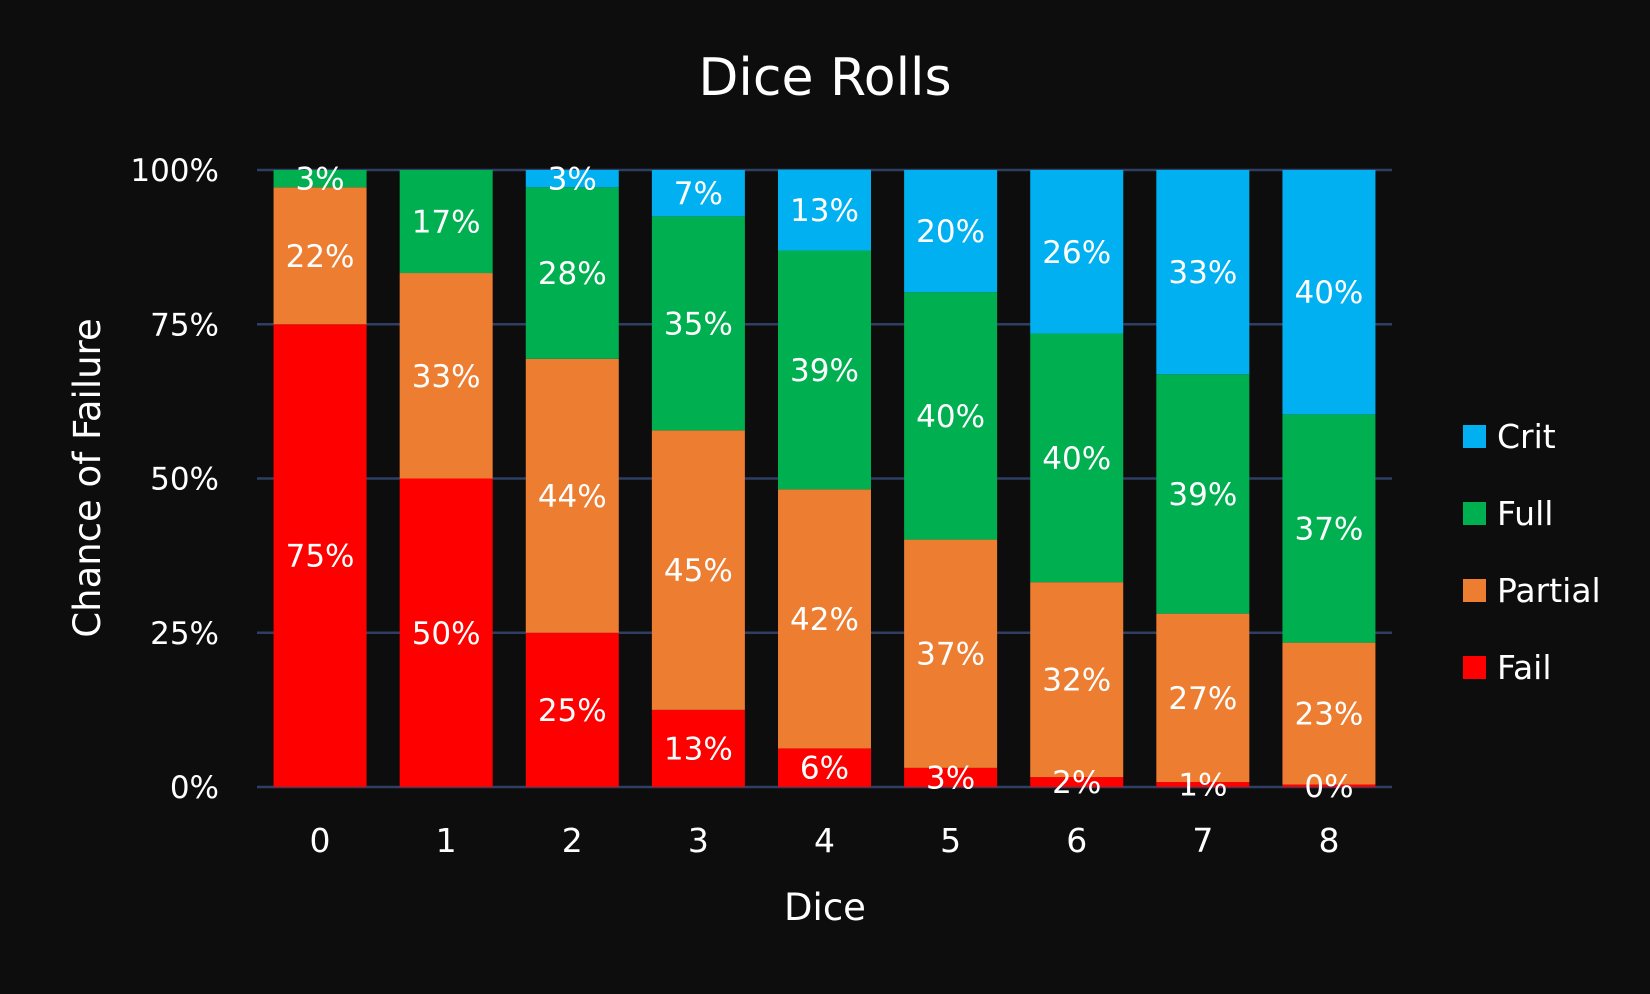 The height and width of the screenshot is (994, 1650). What do you see at coordinates (1524, 667) in the screenshot?
I see `legend-label-fail: Fail` at bounding box center [1524, 667].